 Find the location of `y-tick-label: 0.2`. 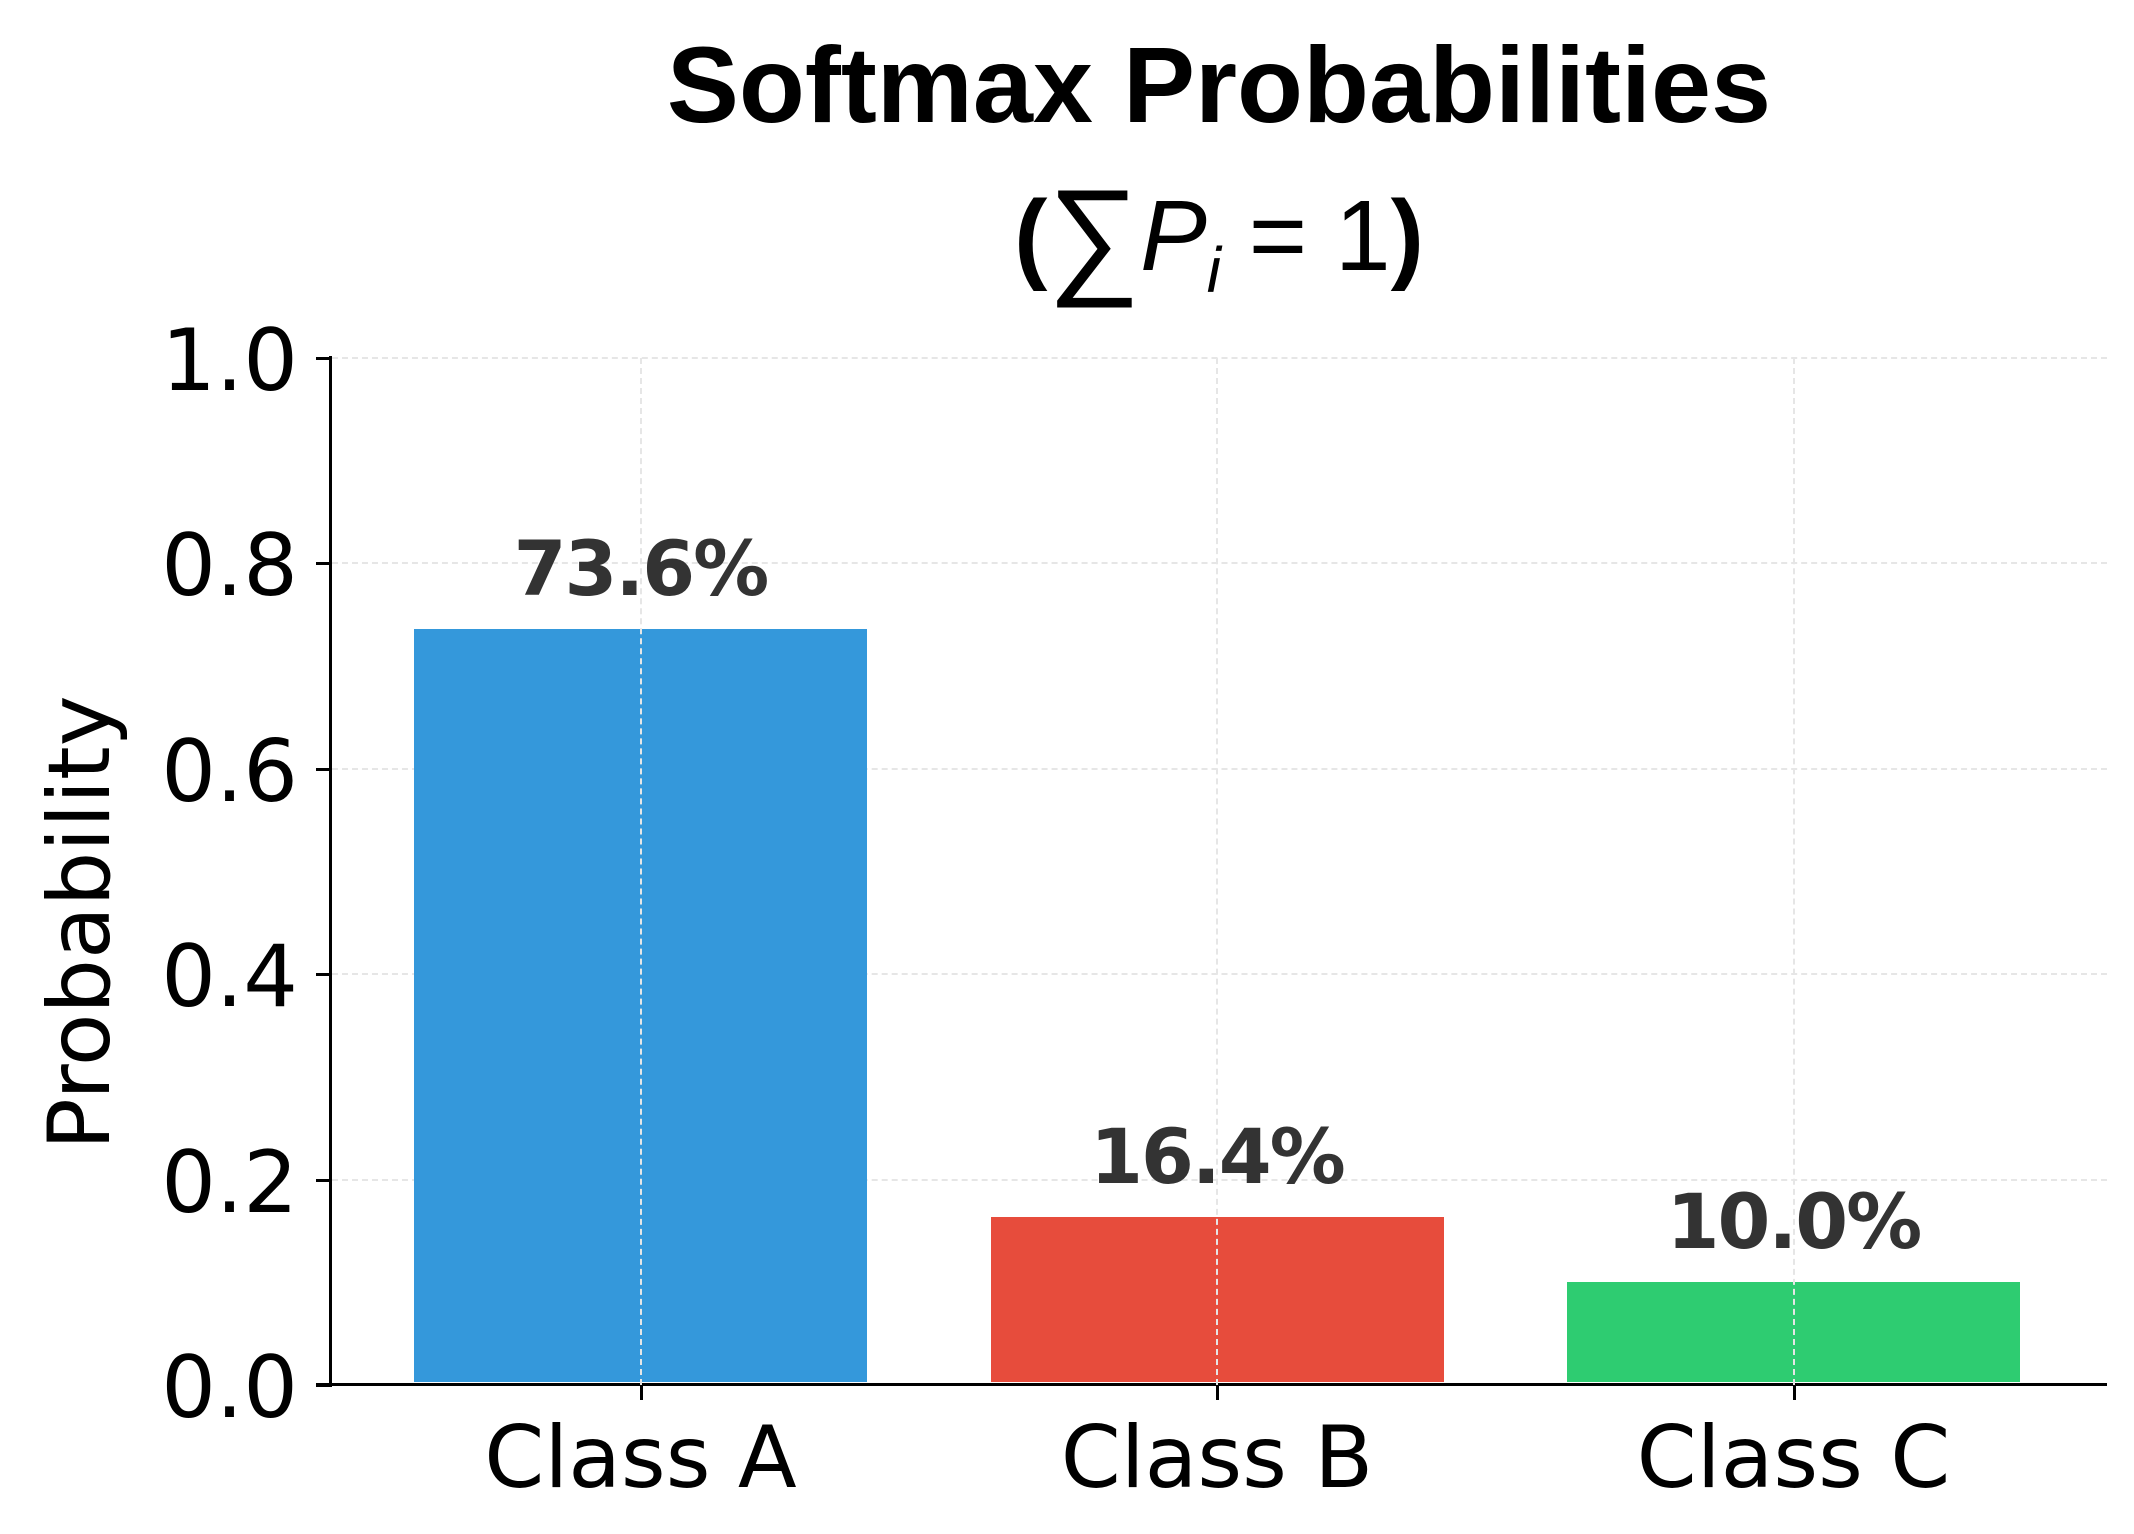

y-tick-label: 0.2 is located at coordinates (229, 1182).